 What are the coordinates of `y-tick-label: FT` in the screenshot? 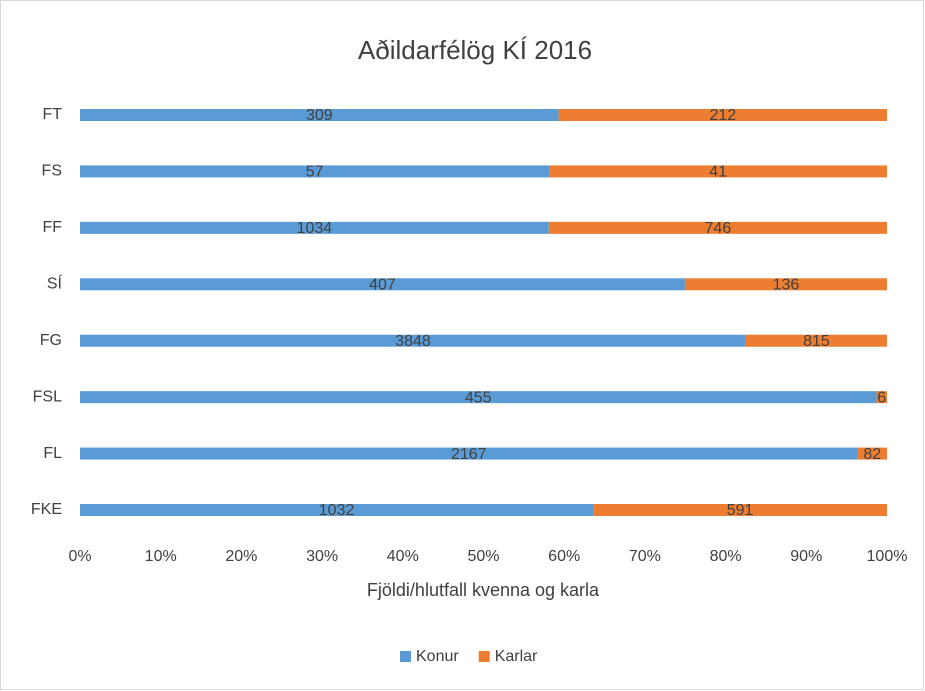 It's located at (52, 114).